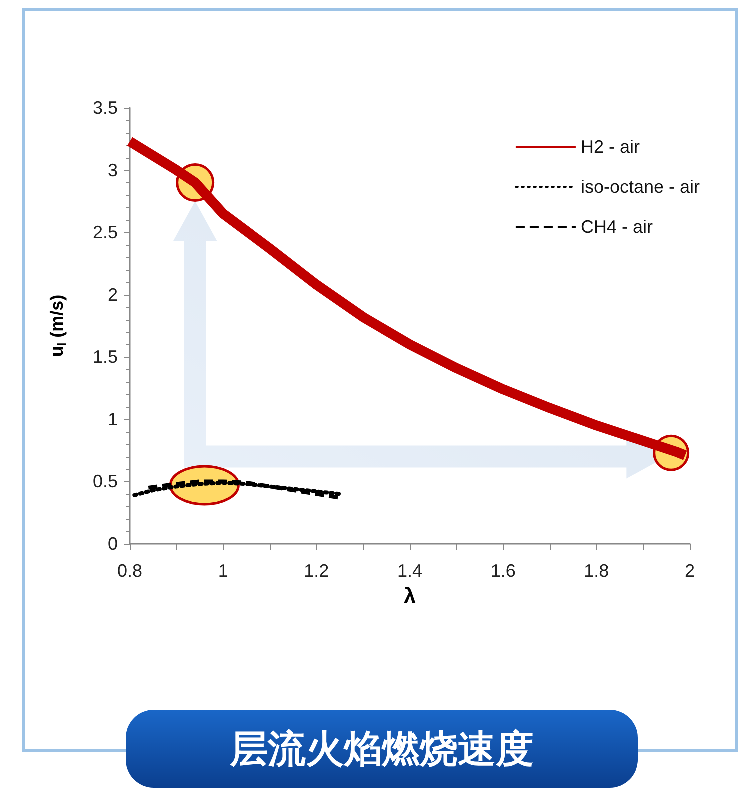  Describe the element at coordinates (130, 571) in the screenshot. I see `x-tick-label: 0.8` at that location.